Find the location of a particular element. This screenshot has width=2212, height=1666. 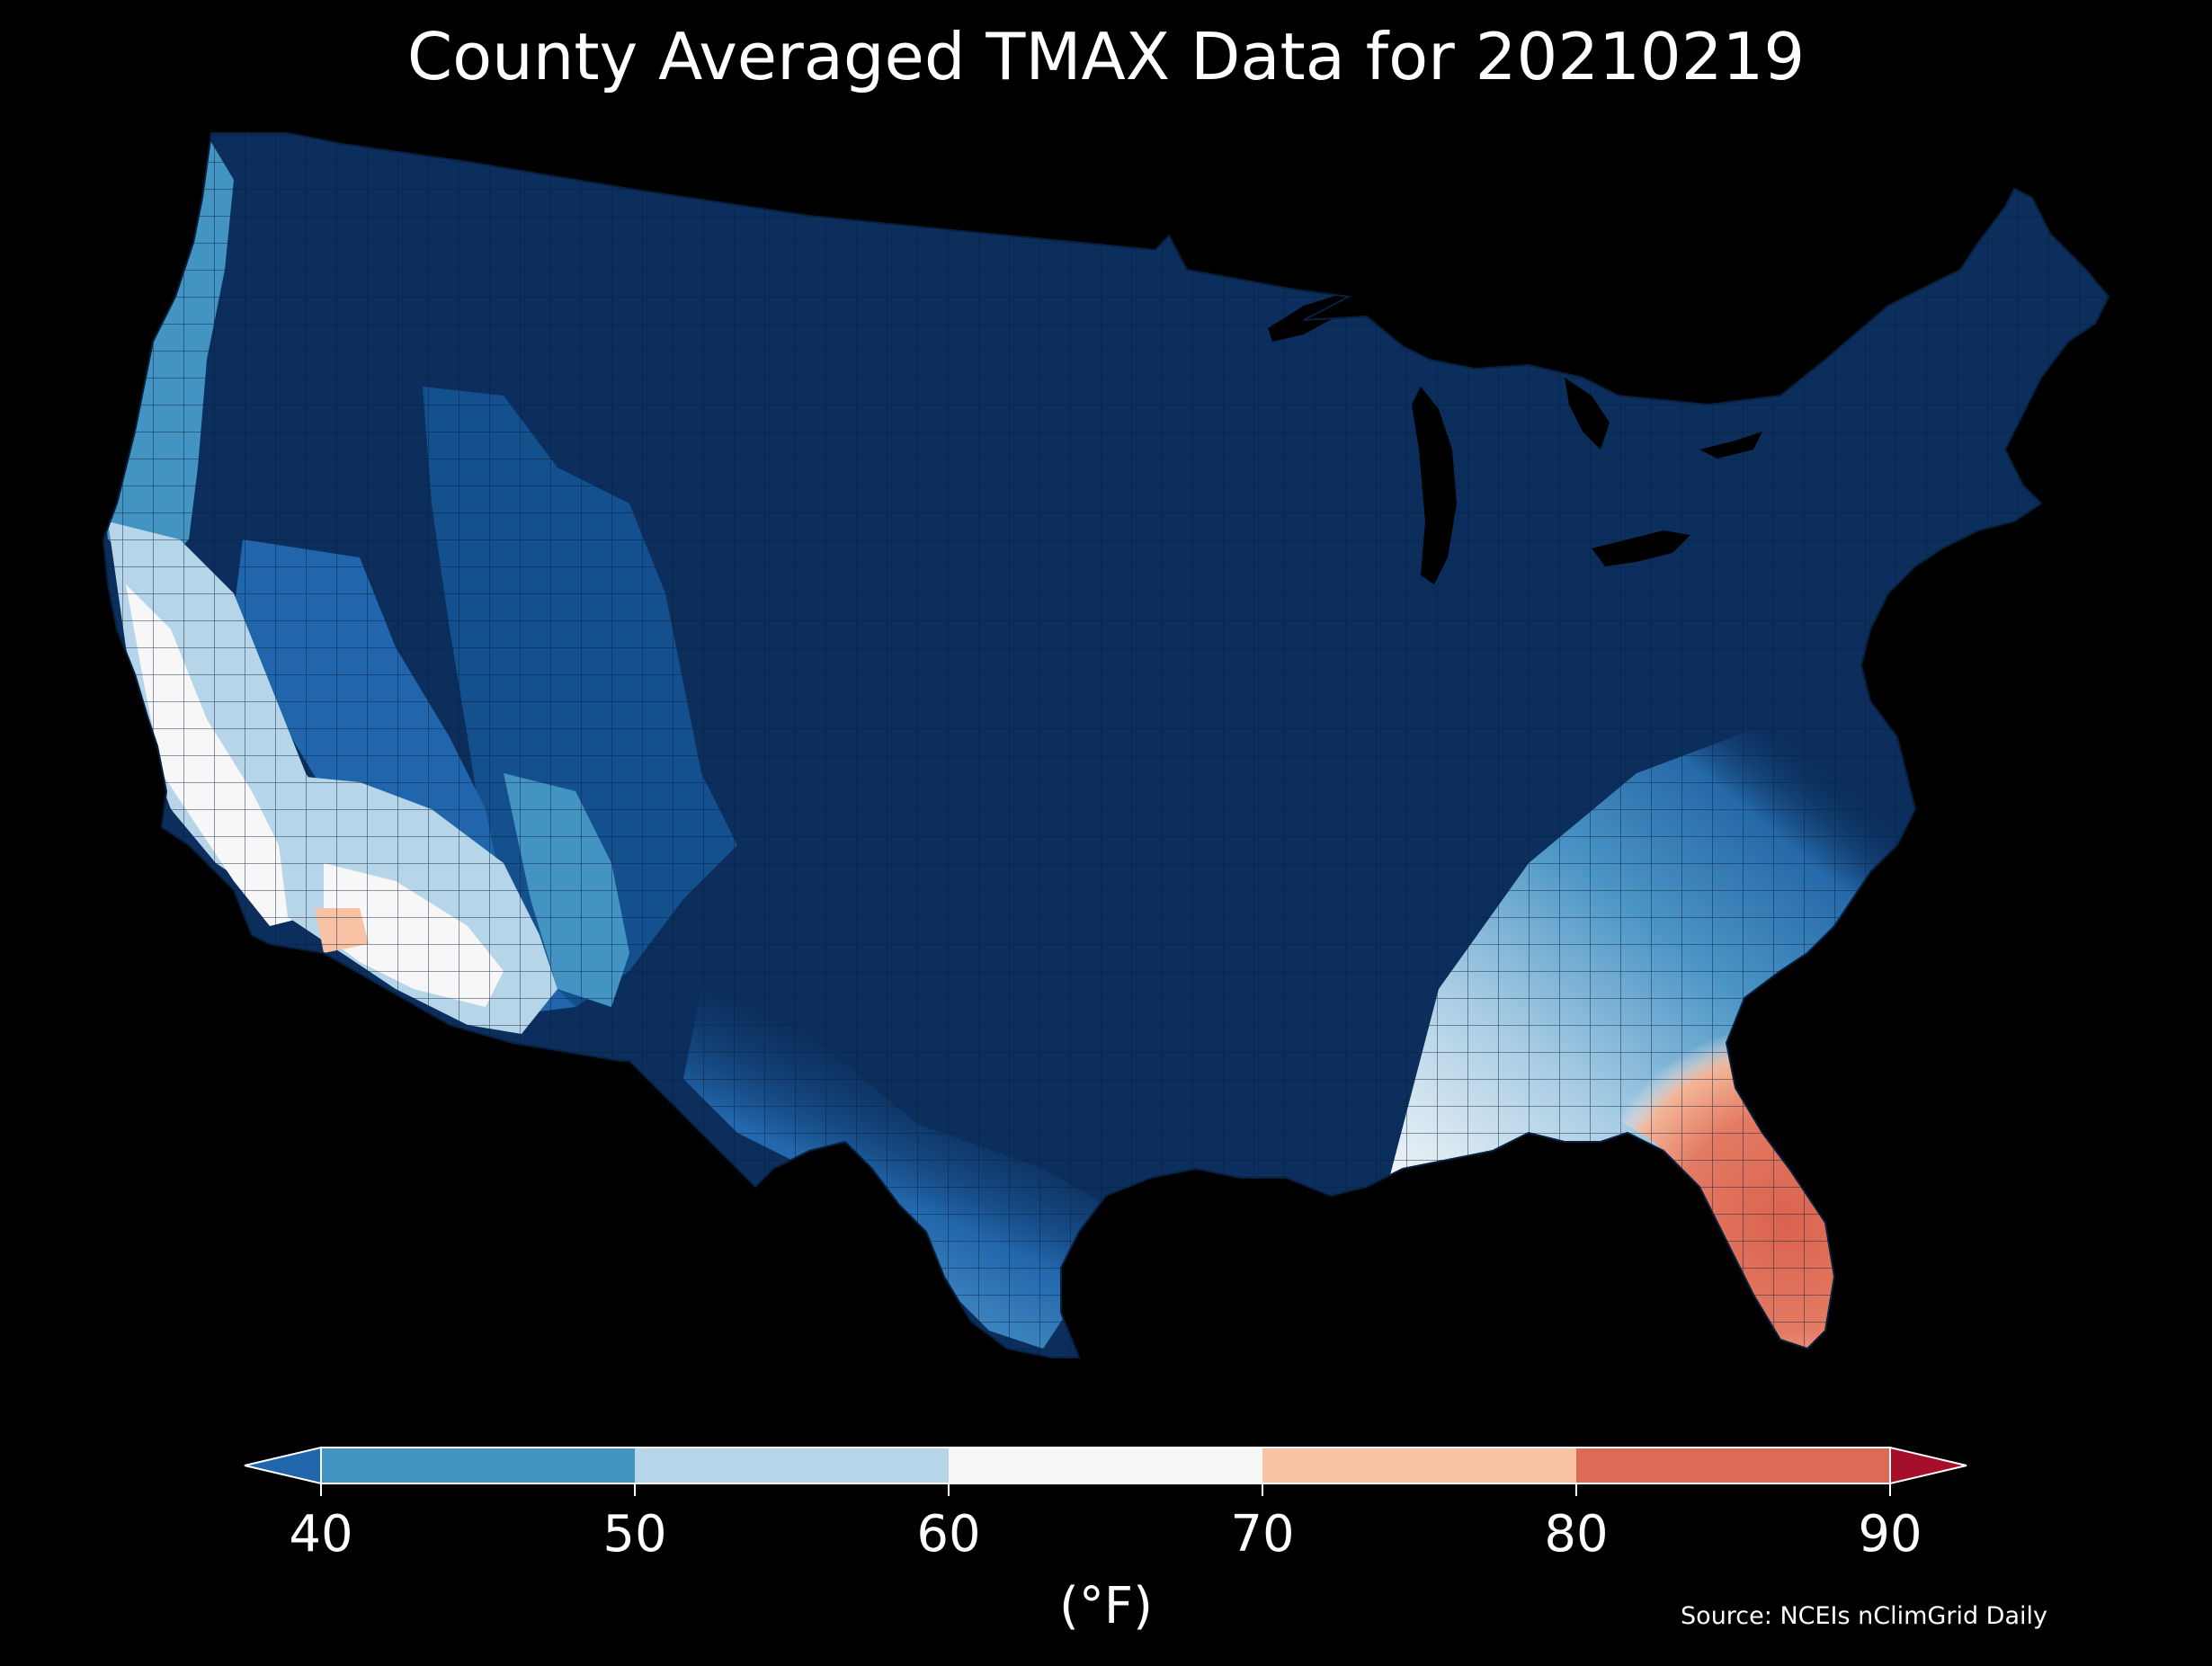

colorbar-tick-70: 70 is located at coordinates (1262, 1535).